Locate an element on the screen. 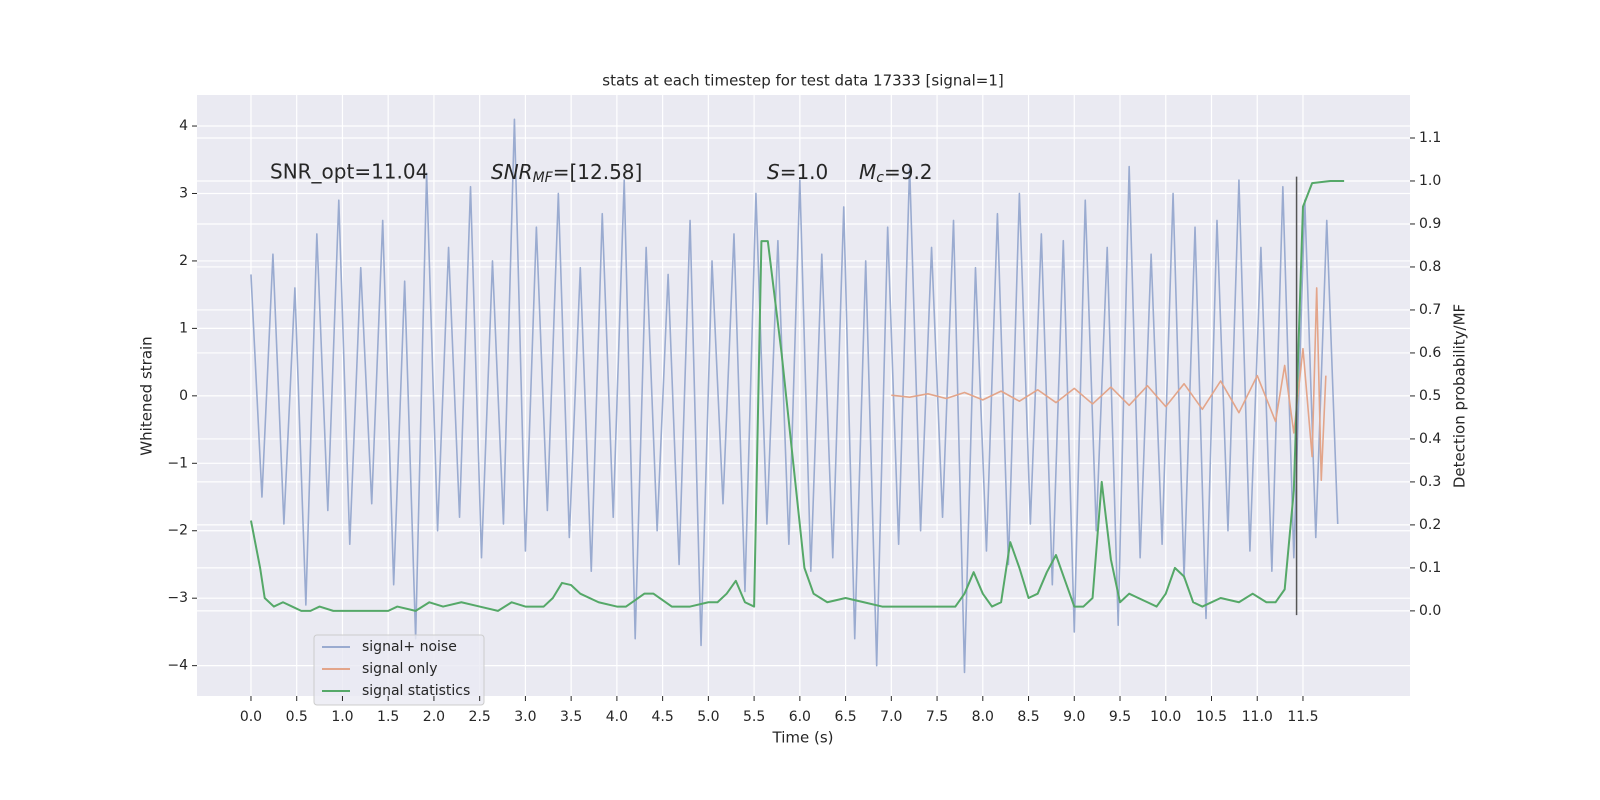 The height and width of the screenshot is (800, 1600). annotation-part: =[12.58] is located at coordinates (598, 172).